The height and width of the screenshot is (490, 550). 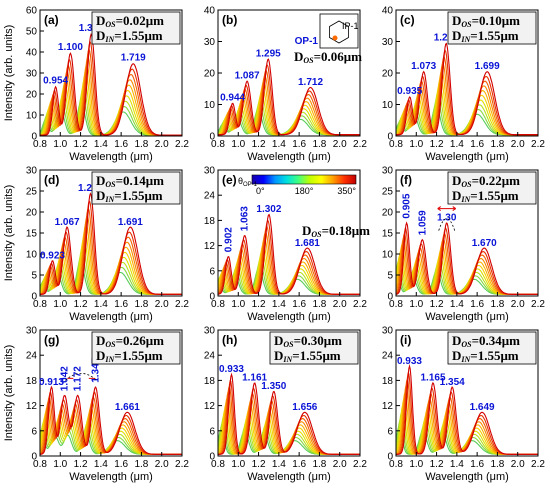 What do you see at coordinates (407, 205) in the screenshot?
I see `peak-label: 0.905` at bounding box center [407, 205].